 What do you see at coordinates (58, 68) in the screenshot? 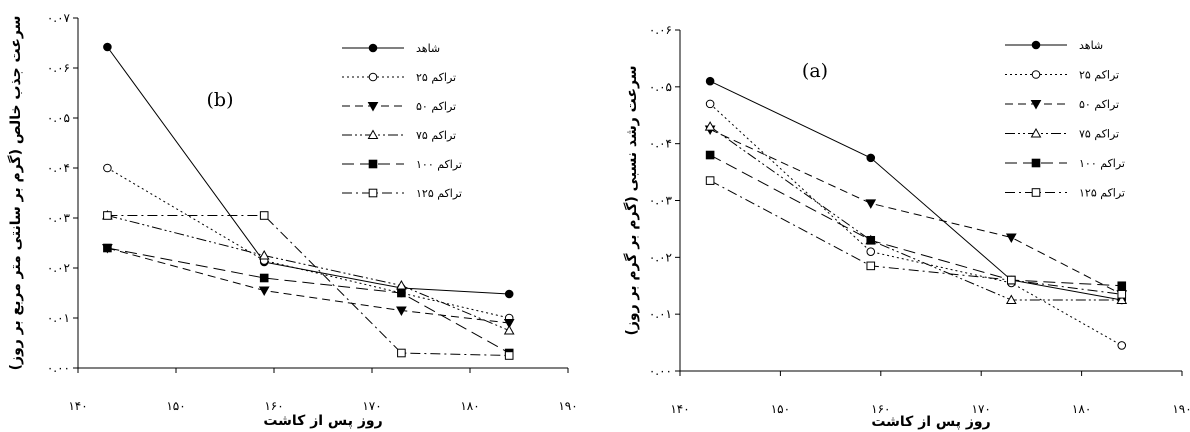
I see `y-tick-label: ۰.۰۶` at bounding box center [58, 68].